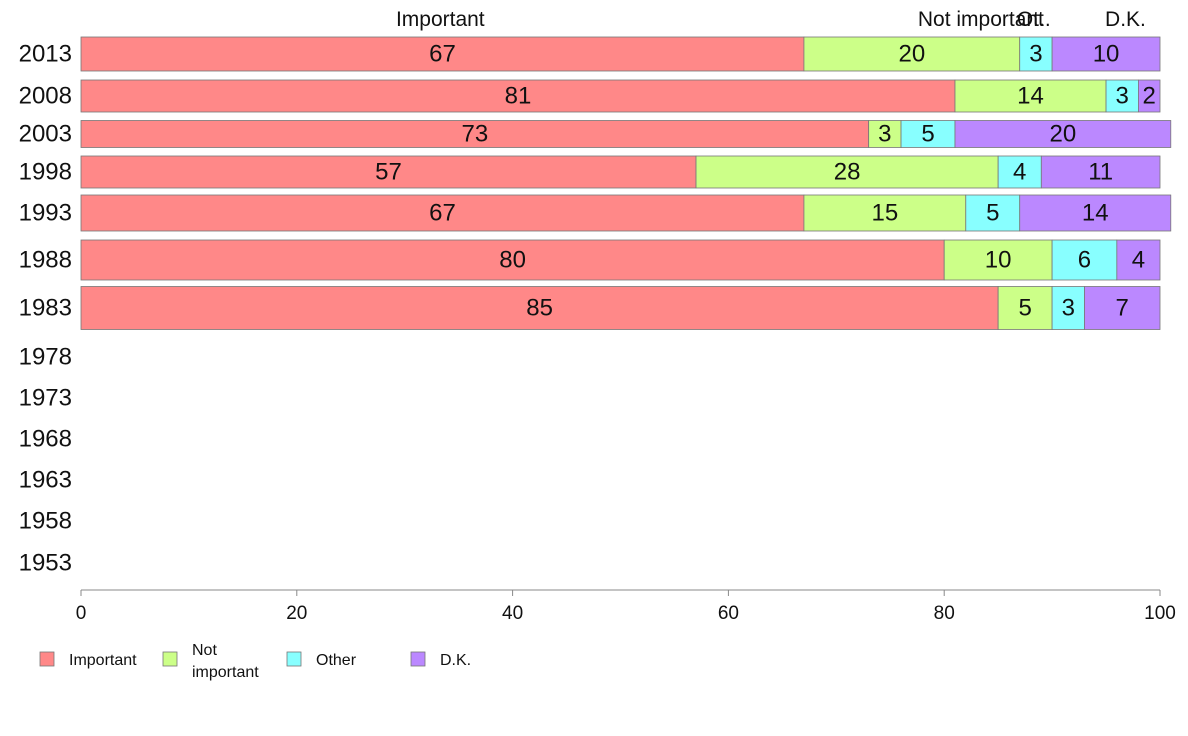 This screenshot has width=1188, height=736. I want to click on legend-label: Important, so click(103, 660).